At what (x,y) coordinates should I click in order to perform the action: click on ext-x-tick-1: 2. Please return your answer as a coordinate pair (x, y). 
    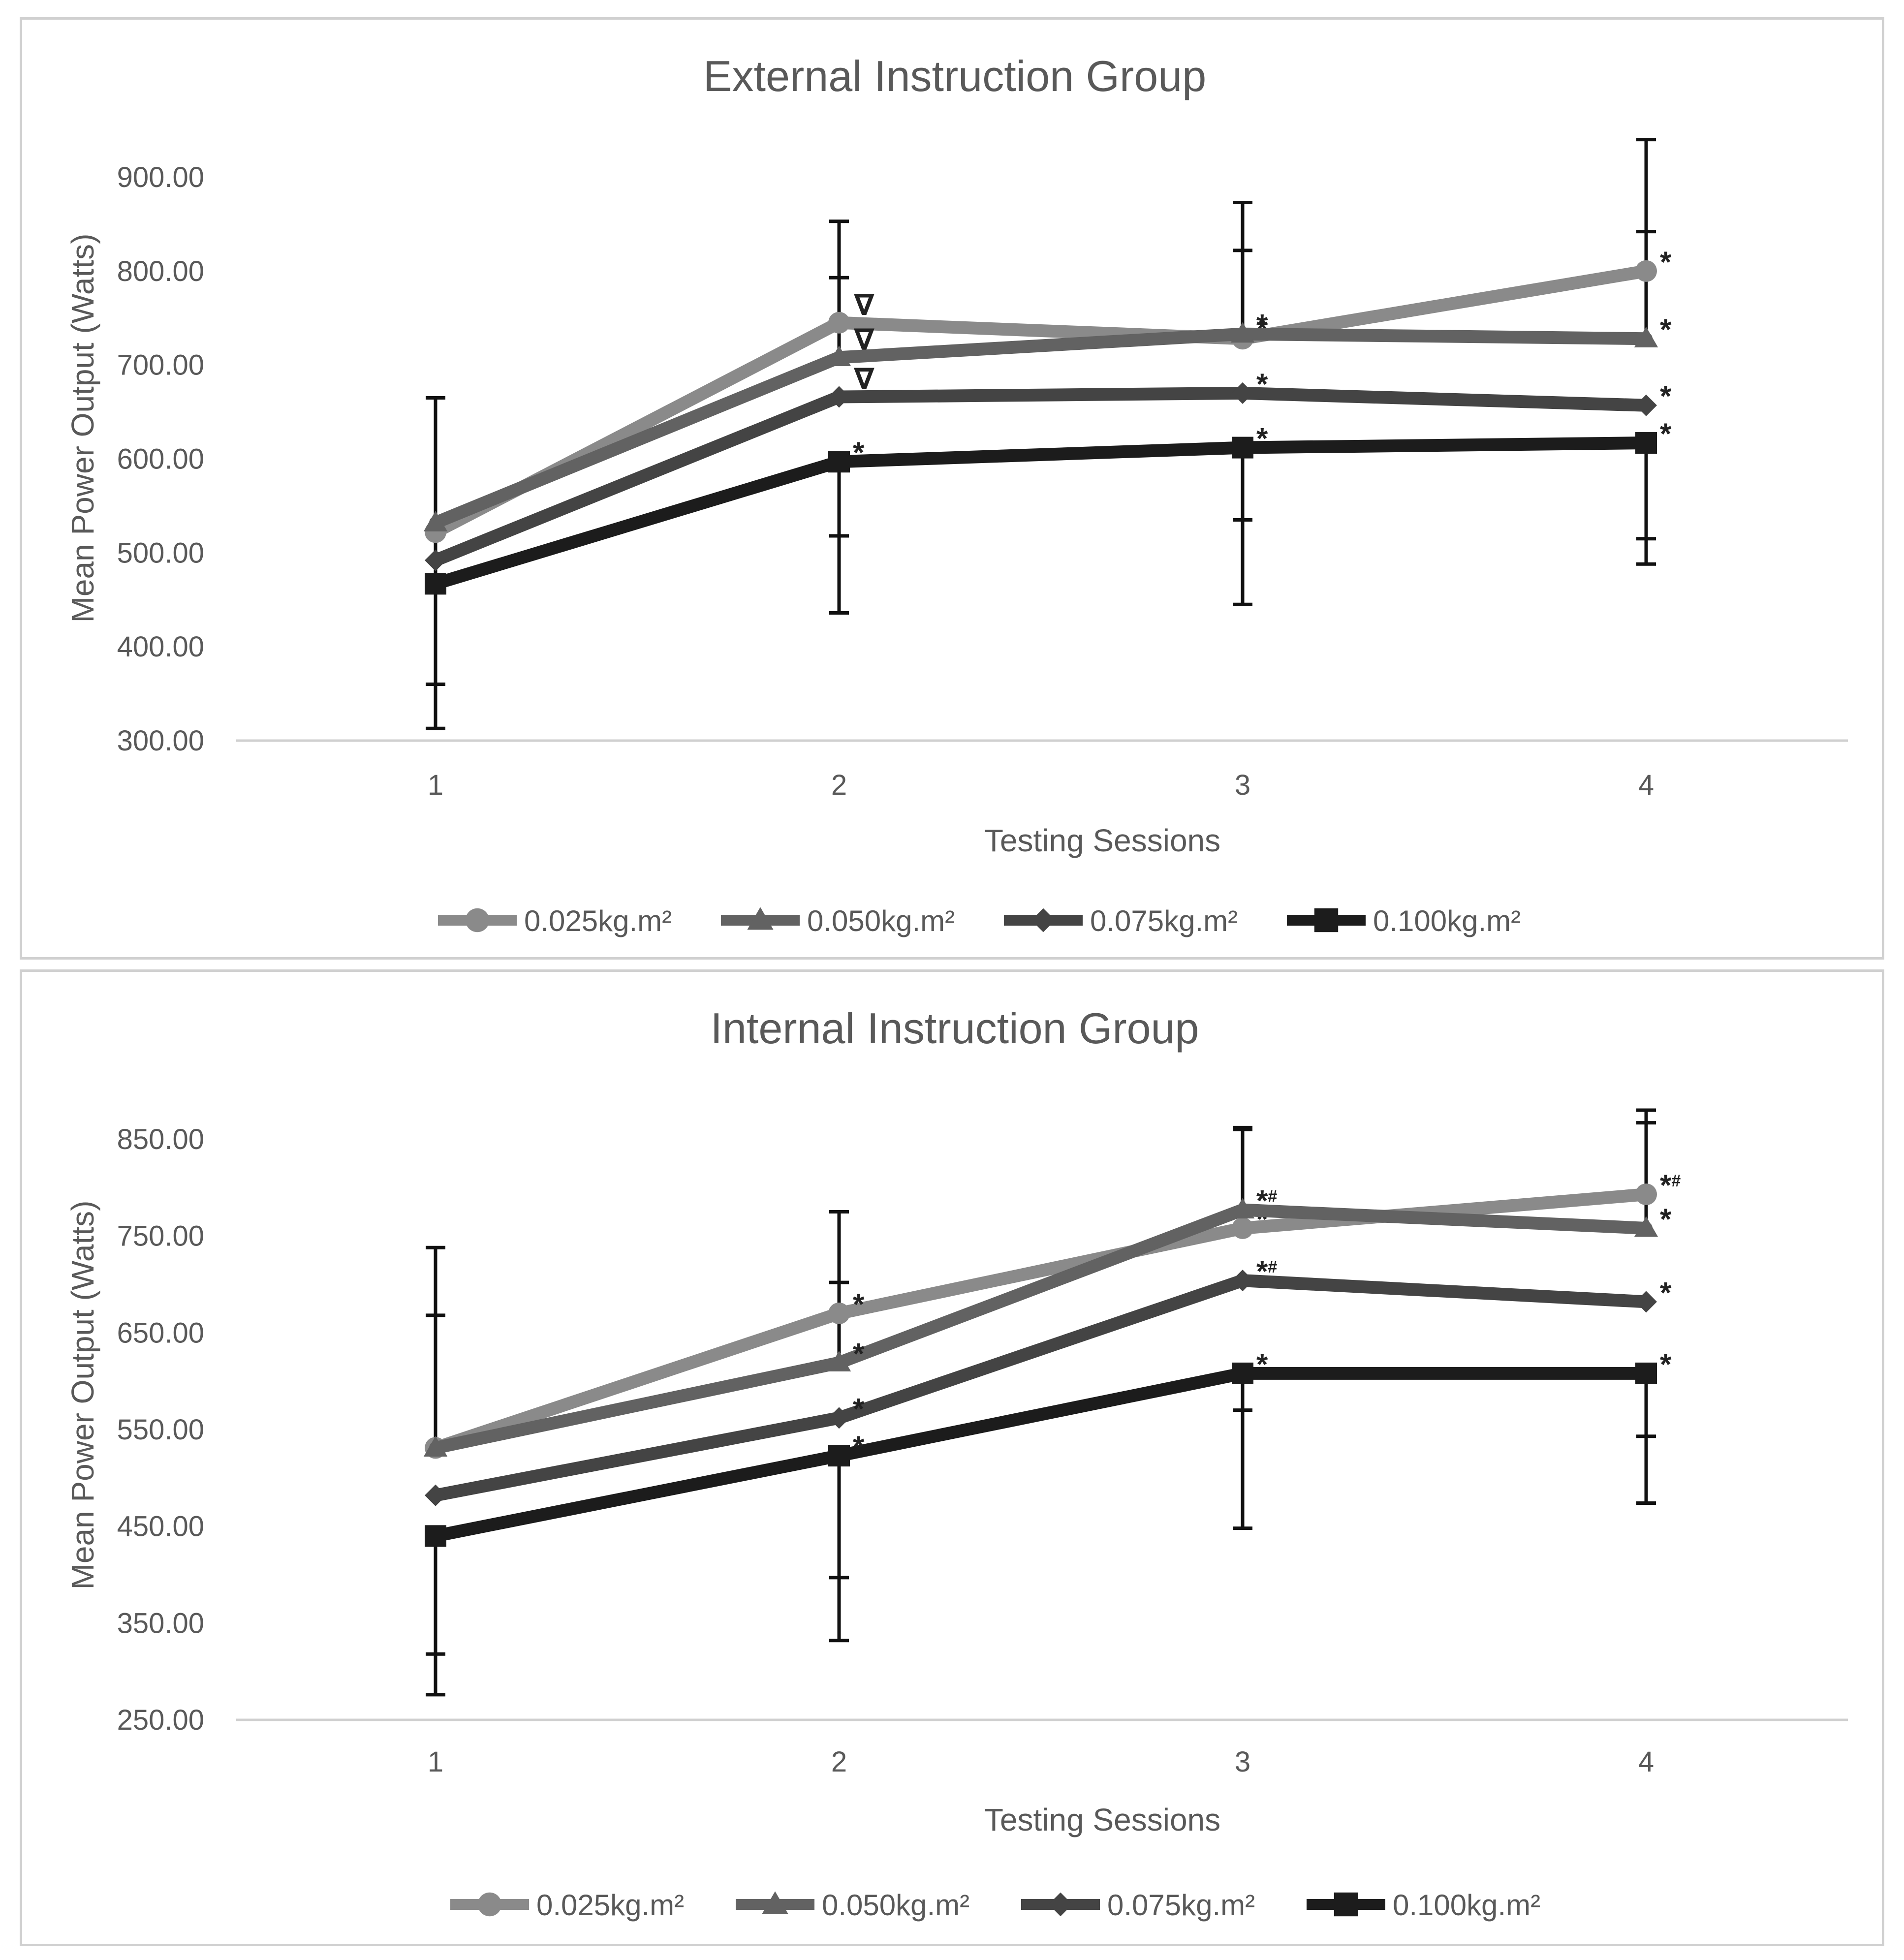
    Looking at the image, I should click on (839, 785).